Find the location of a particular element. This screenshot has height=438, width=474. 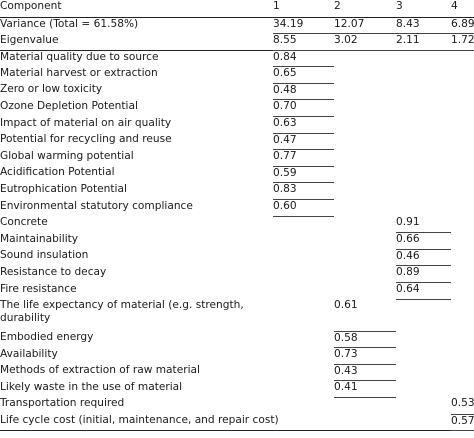

col-header-1: 1 is located at coordinates (303, 9).